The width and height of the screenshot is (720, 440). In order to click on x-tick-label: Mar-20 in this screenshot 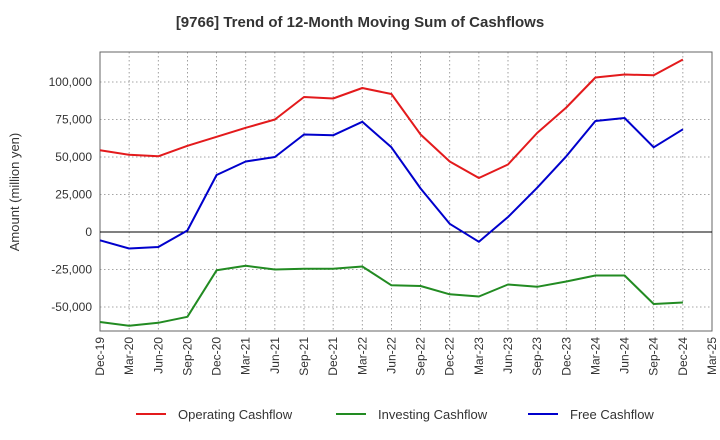, I will do `click(129, 356)`.